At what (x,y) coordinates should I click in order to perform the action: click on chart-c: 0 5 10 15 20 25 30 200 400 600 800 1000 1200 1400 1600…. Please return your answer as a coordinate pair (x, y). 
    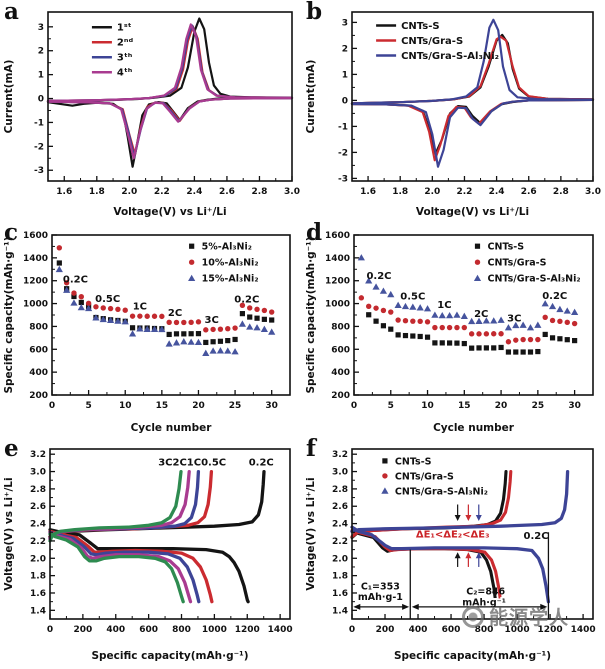
    Looking at the image, I should click on (147, 332).